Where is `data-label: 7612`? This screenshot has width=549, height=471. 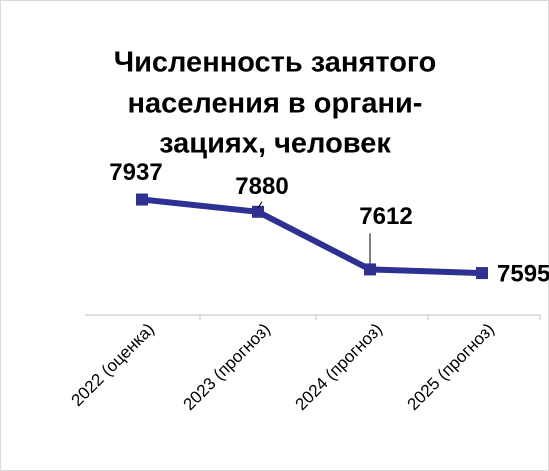
data-label: 7612 is located at coordinates (385, 216).